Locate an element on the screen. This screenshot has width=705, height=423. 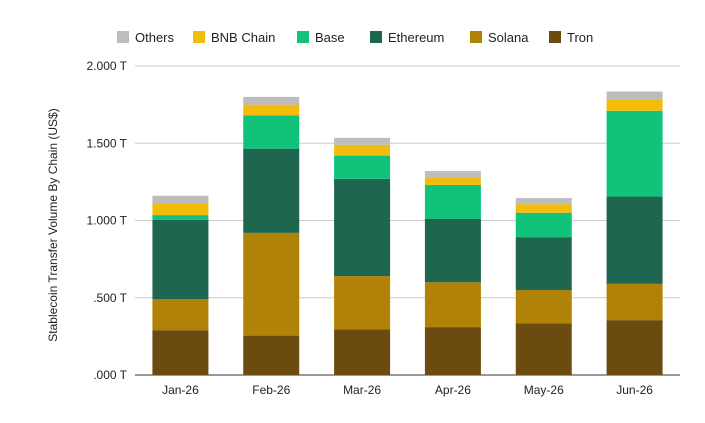
y-tick-label: 1.500 T is located at coordinates (107, 143).